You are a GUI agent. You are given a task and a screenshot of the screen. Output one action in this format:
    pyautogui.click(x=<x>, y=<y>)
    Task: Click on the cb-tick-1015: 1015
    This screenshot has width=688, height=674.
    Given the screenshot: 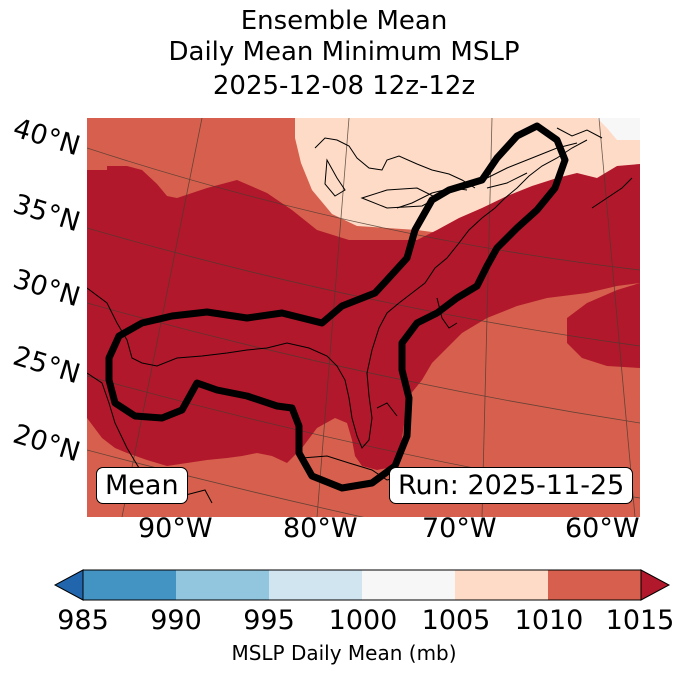 What is the action you would take?
    pyautogui.click(x=640, y=620)
    